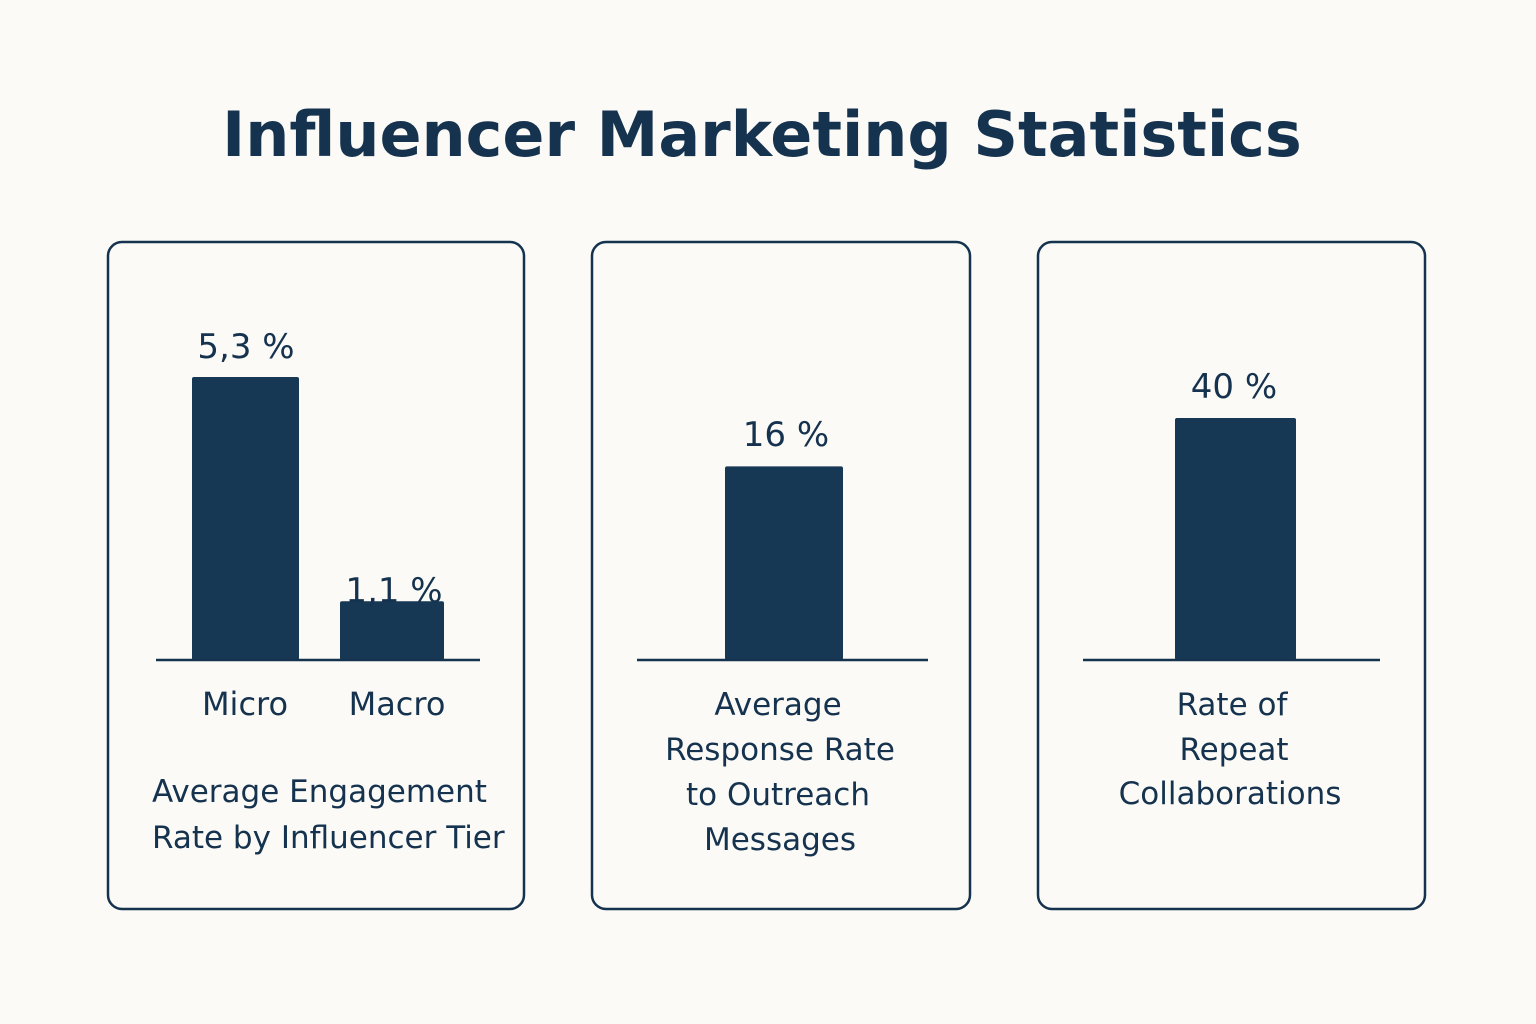  What do you see at coordinates (1230, 794) in the screenshot?
I see `caption-line: Collaborations` at bounding box center [1230, 794].